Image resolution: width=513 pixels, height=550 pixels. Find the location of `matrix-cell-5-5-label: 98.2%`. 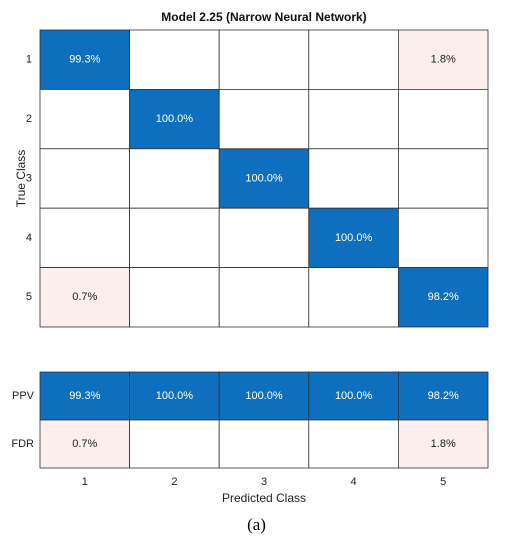

matrix-cell-5-5-label: 98.2% is located at coordinates (443, 297).